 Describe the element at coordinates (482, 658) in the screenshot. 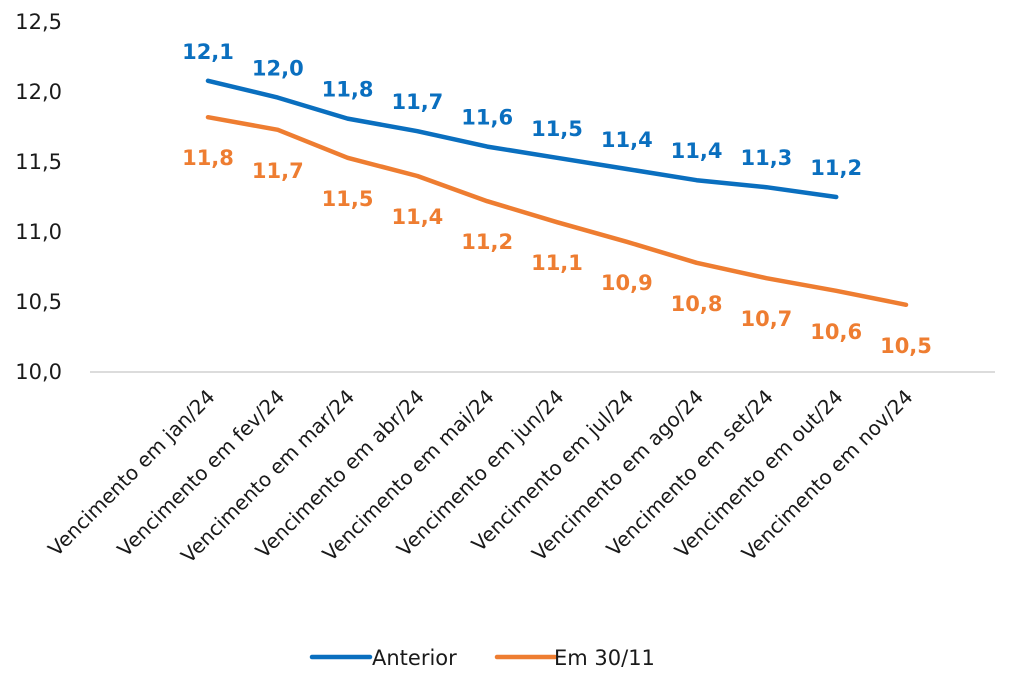

I see `legend: Anterior Em 30/11` at that location.